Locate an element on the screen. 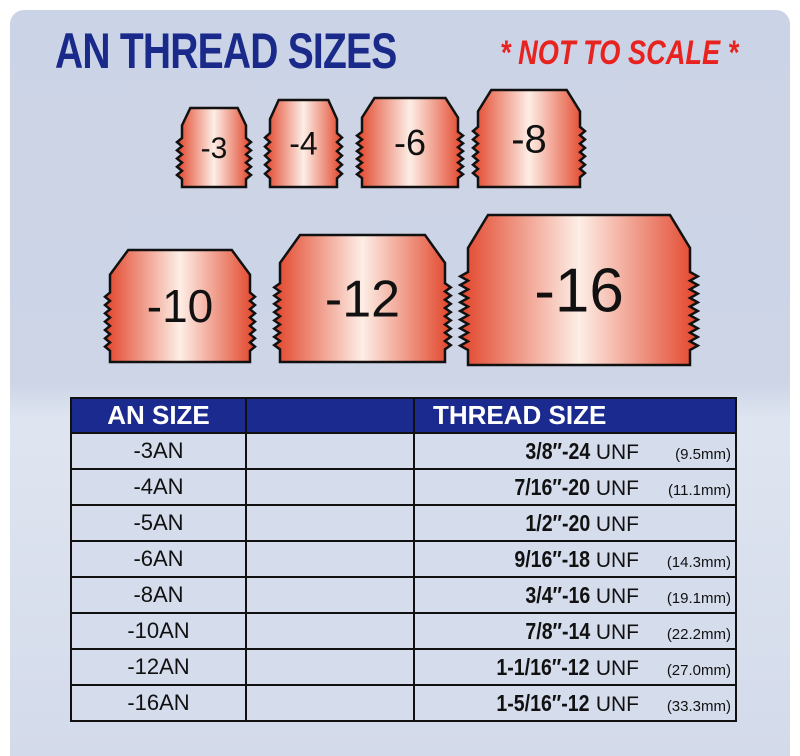  fitting-label: -10 is located at coordinates (180, 306).